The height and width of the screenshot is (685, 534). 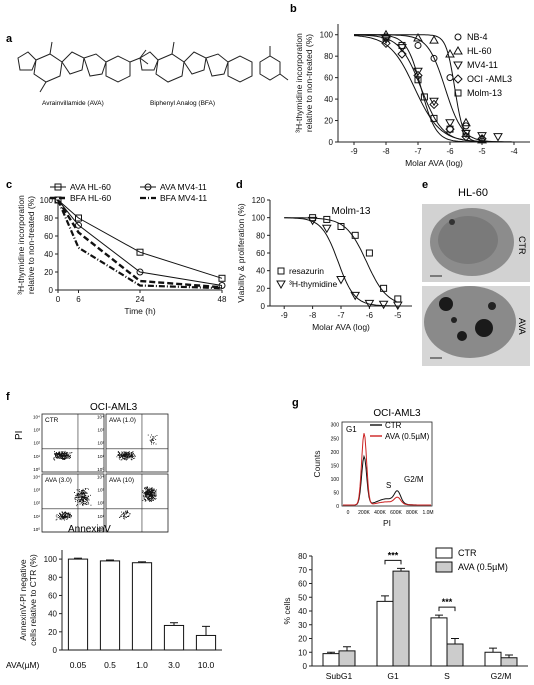 What do you see at coordinates (78, 299) in the screenshot?
I see `c-x-tick-label: 6` at bounding box center [78, 299].